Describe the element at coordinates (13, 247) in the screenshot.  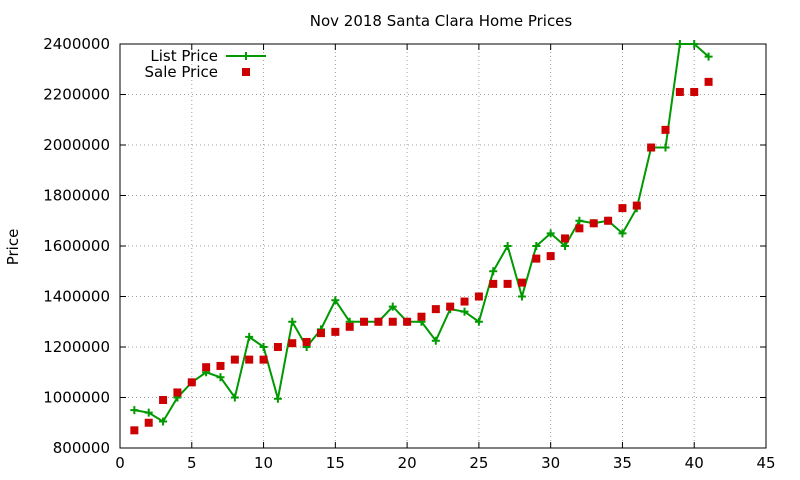
I see `y-axis-label: Price` at that location.